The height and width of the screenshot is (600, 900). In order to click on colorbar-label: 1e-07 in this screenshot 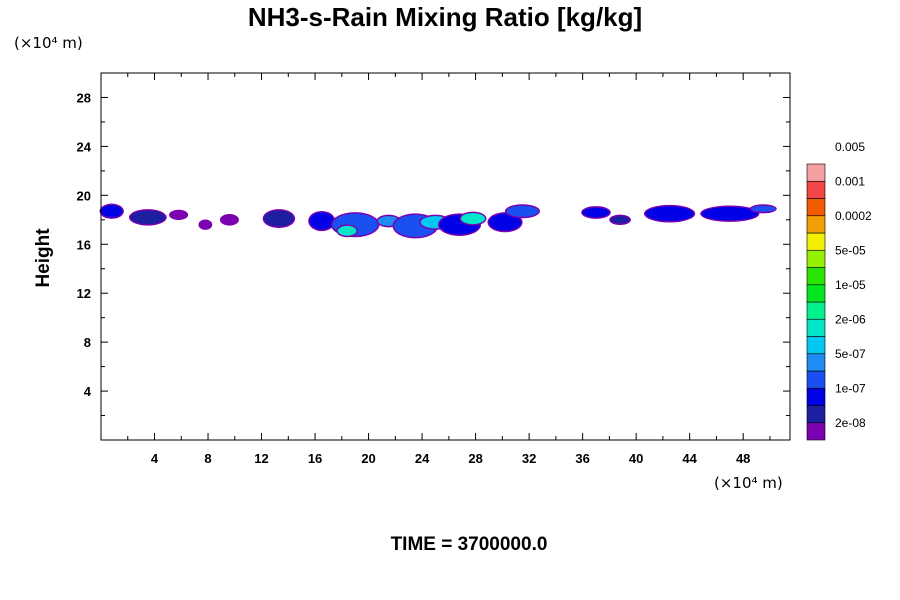, I will do `click(850, 388)`.